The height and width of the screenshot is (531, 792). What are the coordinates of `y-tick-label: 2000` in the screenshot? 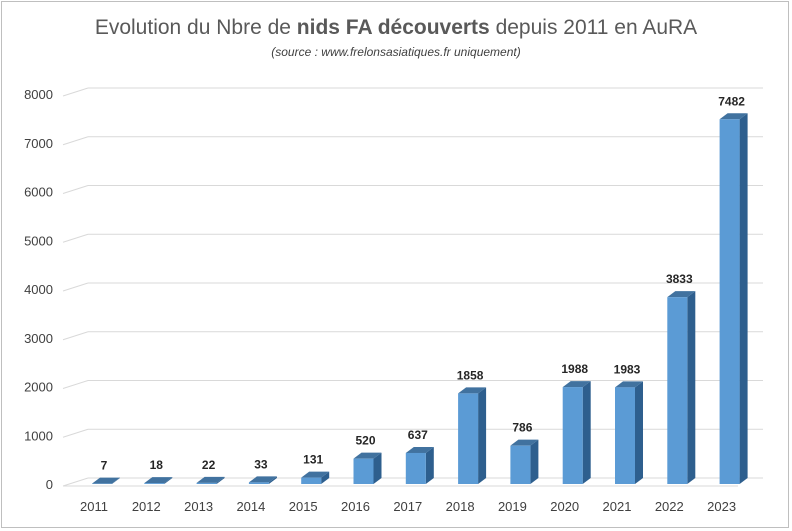 It's located at (38, 387).